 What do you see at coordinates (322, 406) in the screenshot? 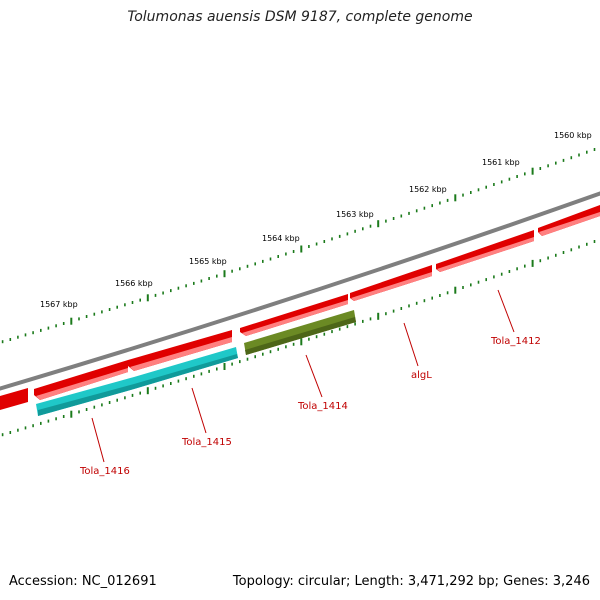
I see `gene-label-tola-1414: Tola_1414` at bounding box center [322, 406].